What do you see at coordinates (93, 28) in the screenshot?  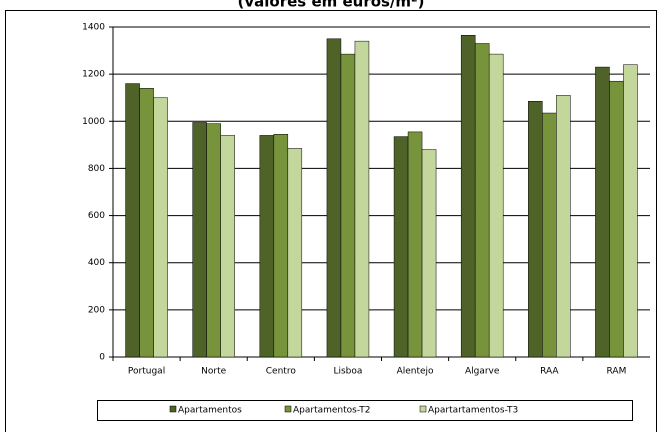 I see `y-tick-label: 1400` at bounding box center [93, 28].